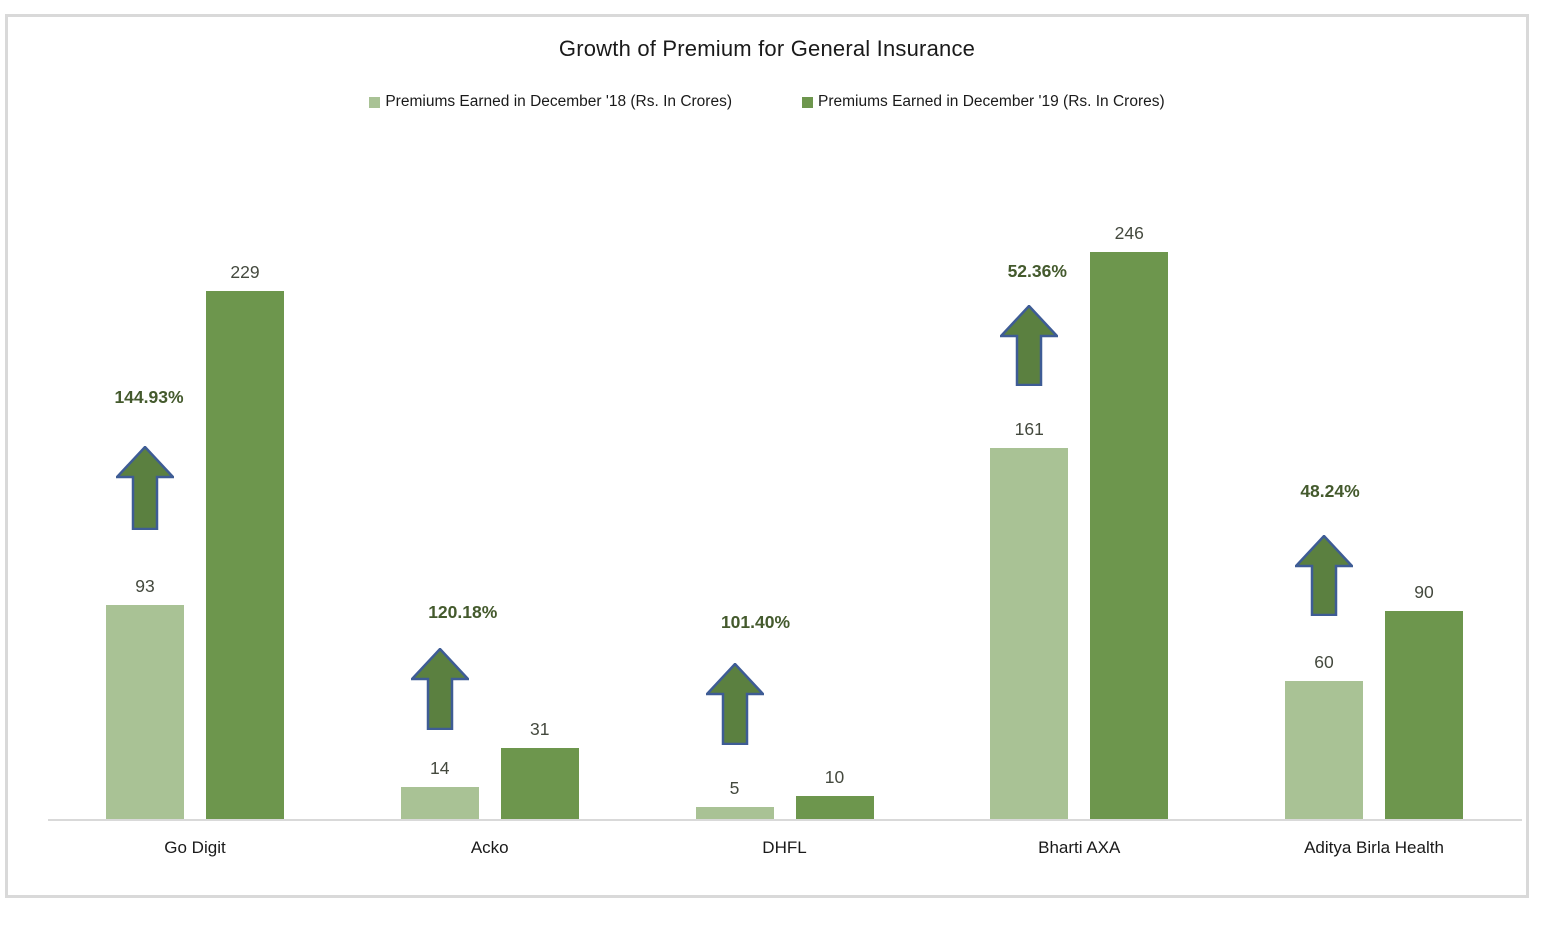 The image size is (1554, 936). Describe the element at coordinates (195, 847) in the screenshot. I see `category-label: Go Digit` at that location.